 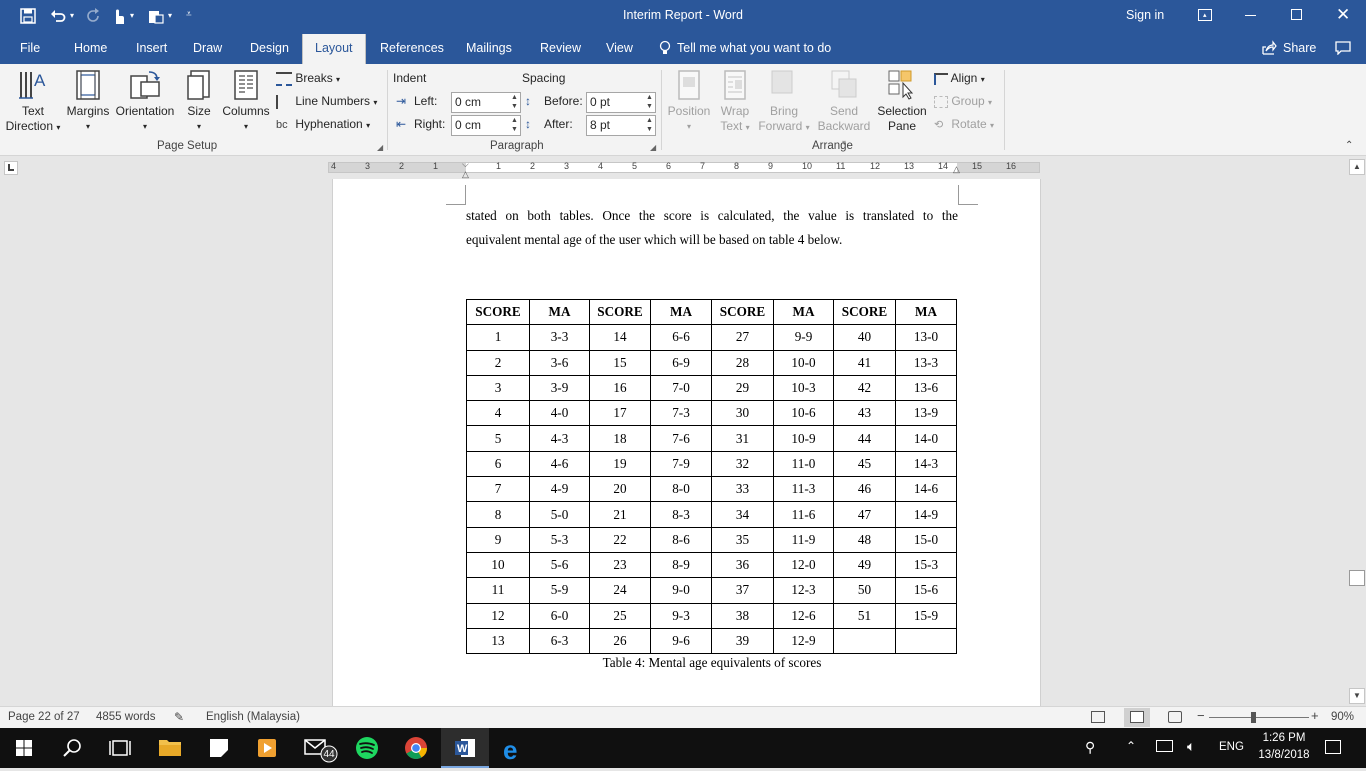 I want to click on table-cell: 48, so click(x=864, y=539).